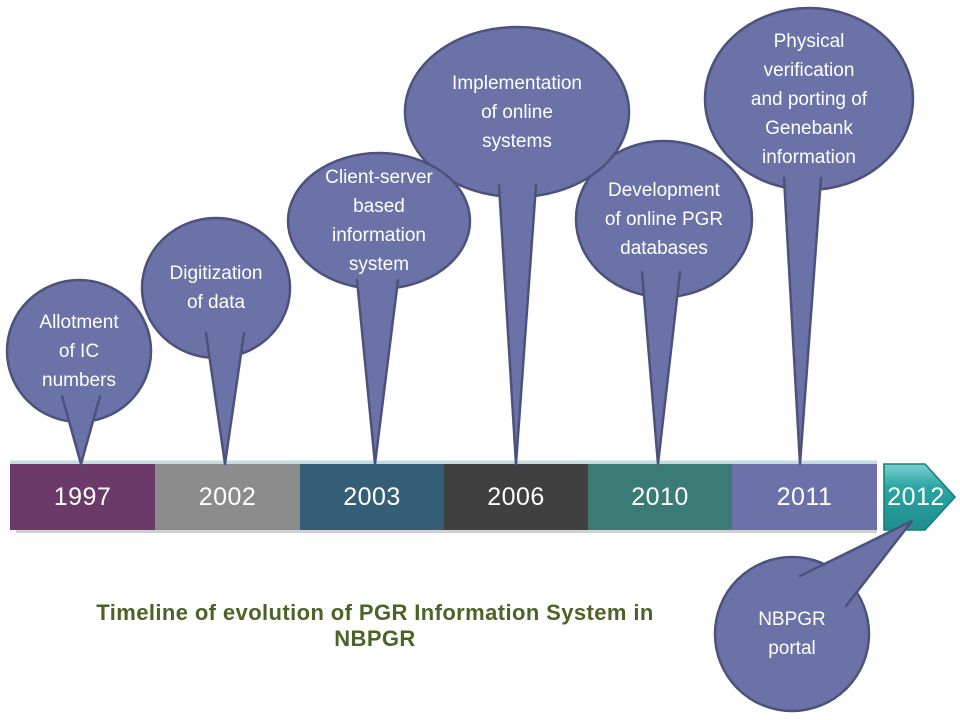  I want to click on callout-2012, so click(813, 616).